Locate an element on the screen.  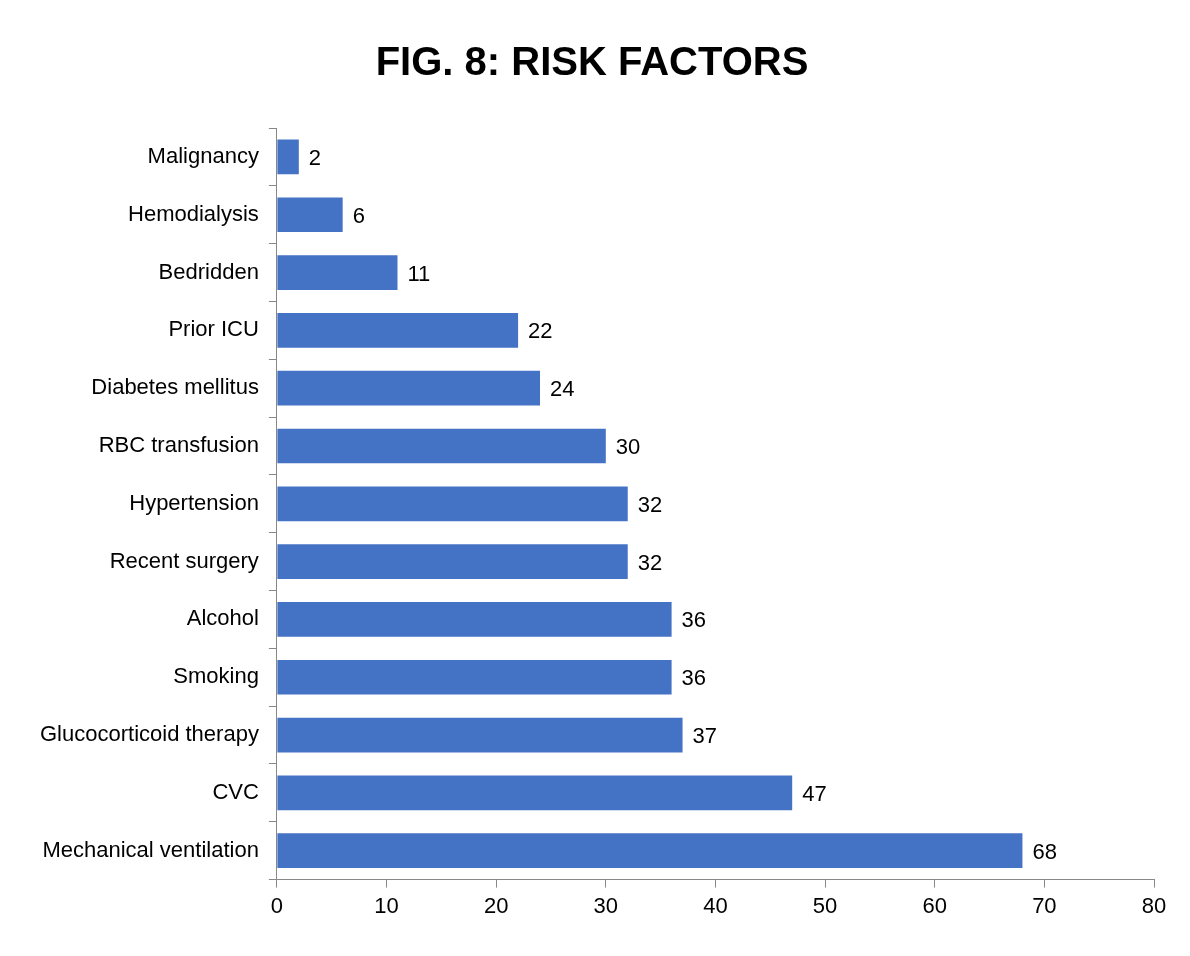
data-label: 30 is located at coordinates (628, 447).